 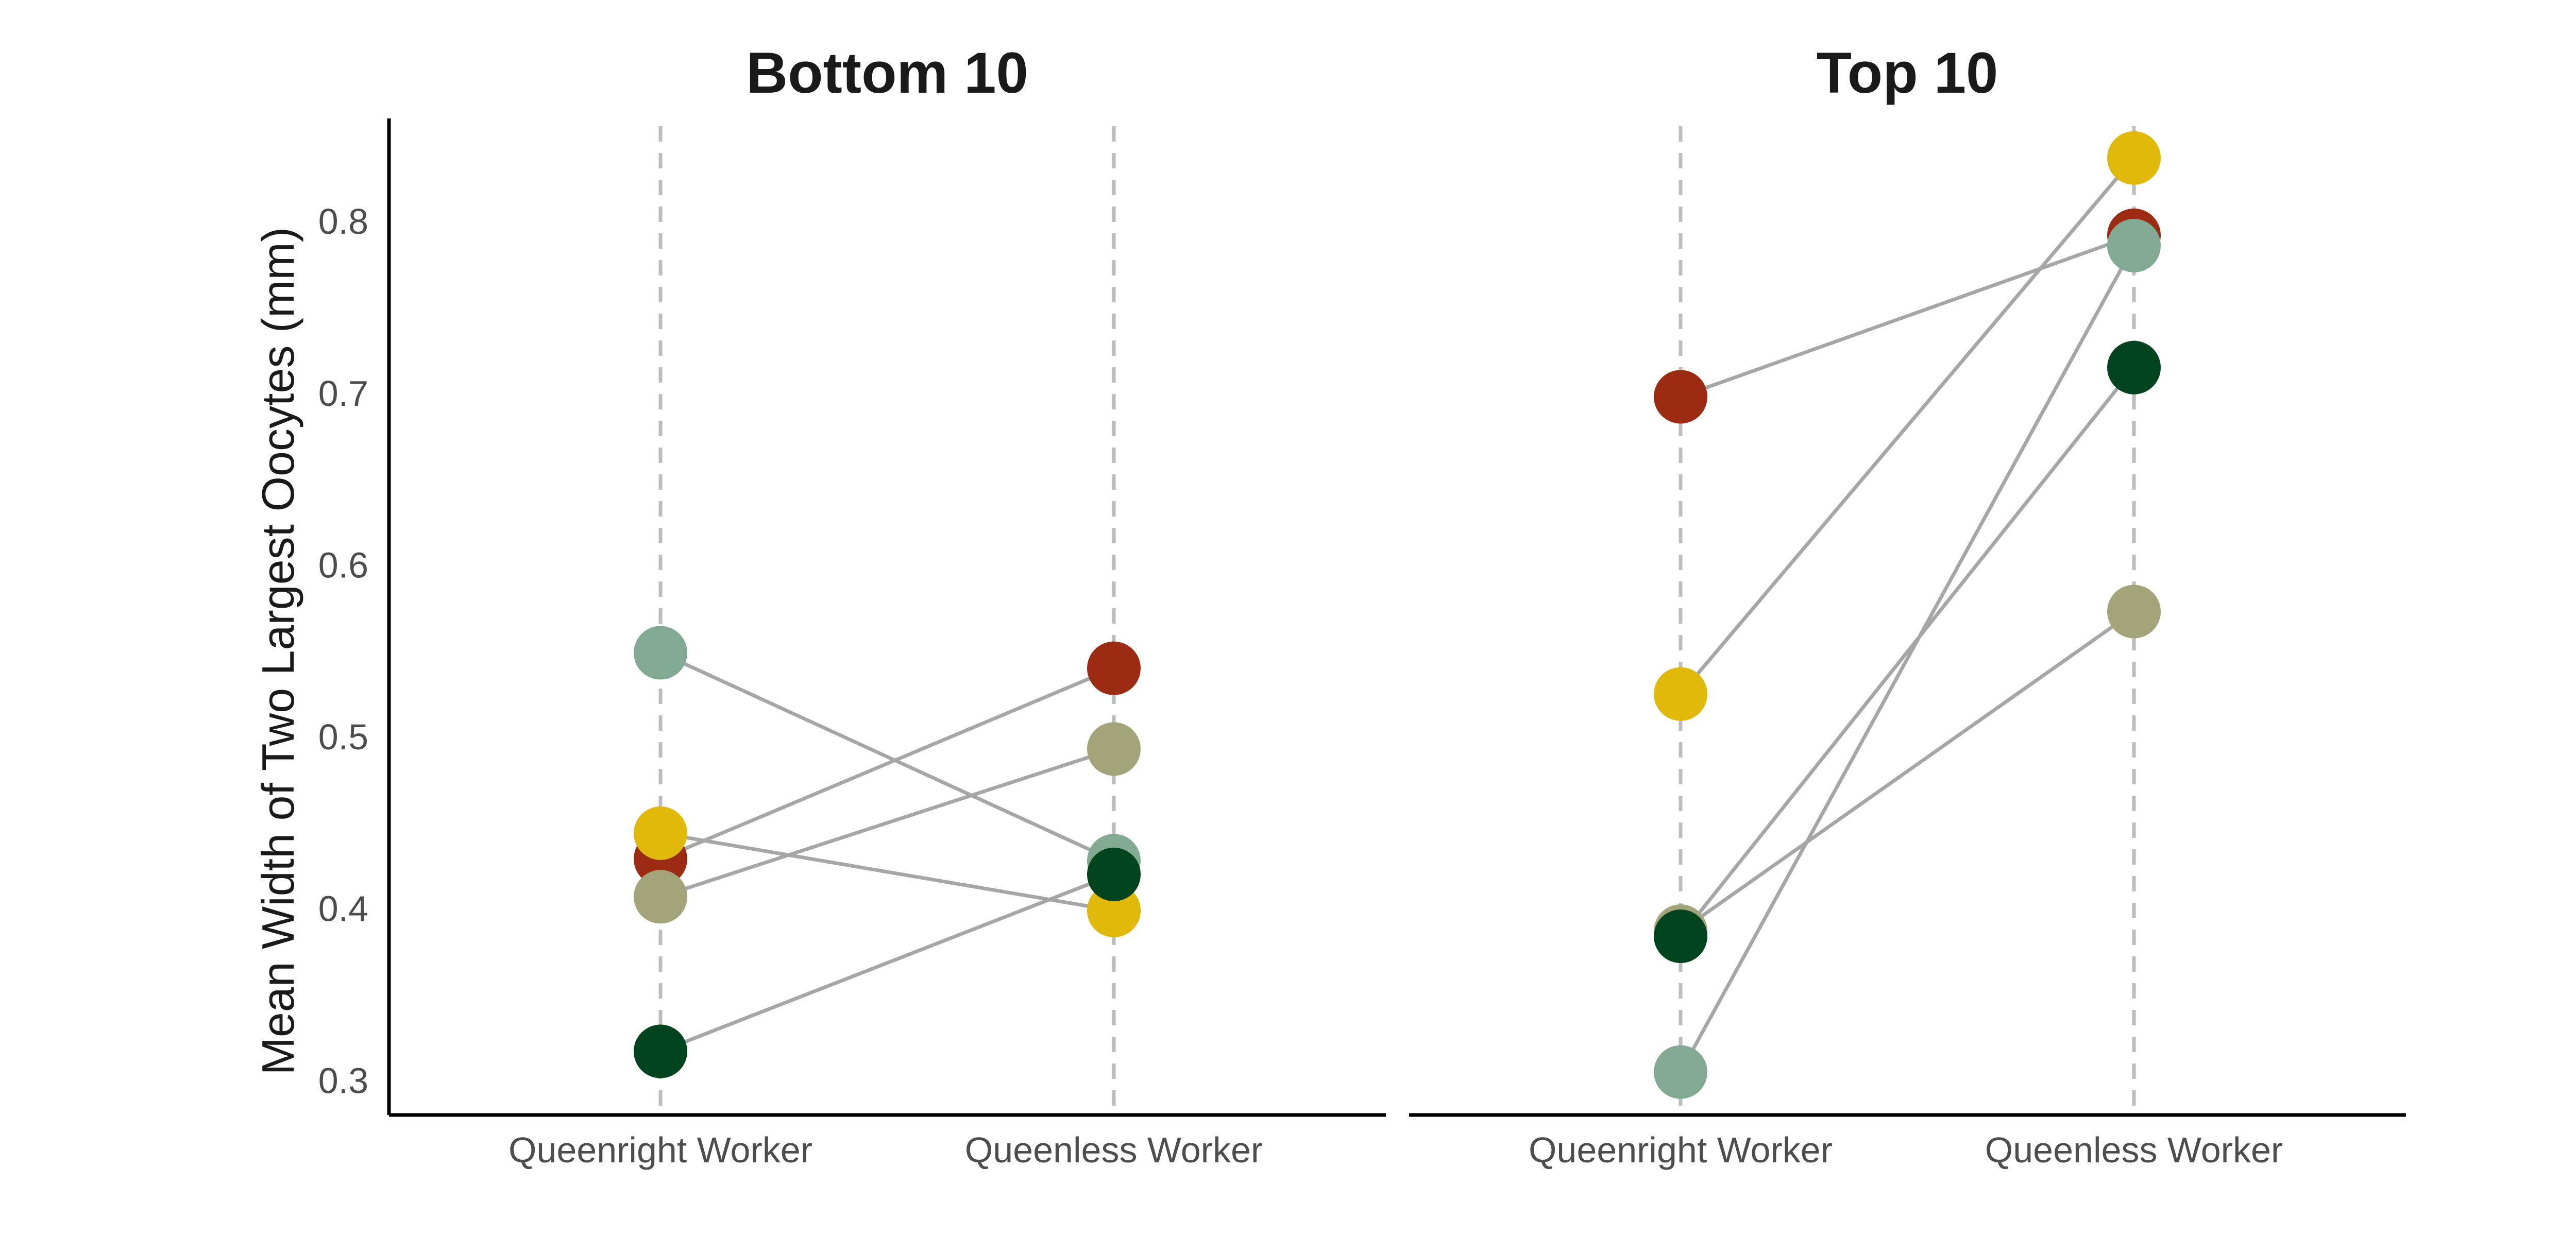 What do you see at coordinates (343, 909) in the screenshot?
I see `y-tick-label: 0.4` at bounding box center [343, 909].